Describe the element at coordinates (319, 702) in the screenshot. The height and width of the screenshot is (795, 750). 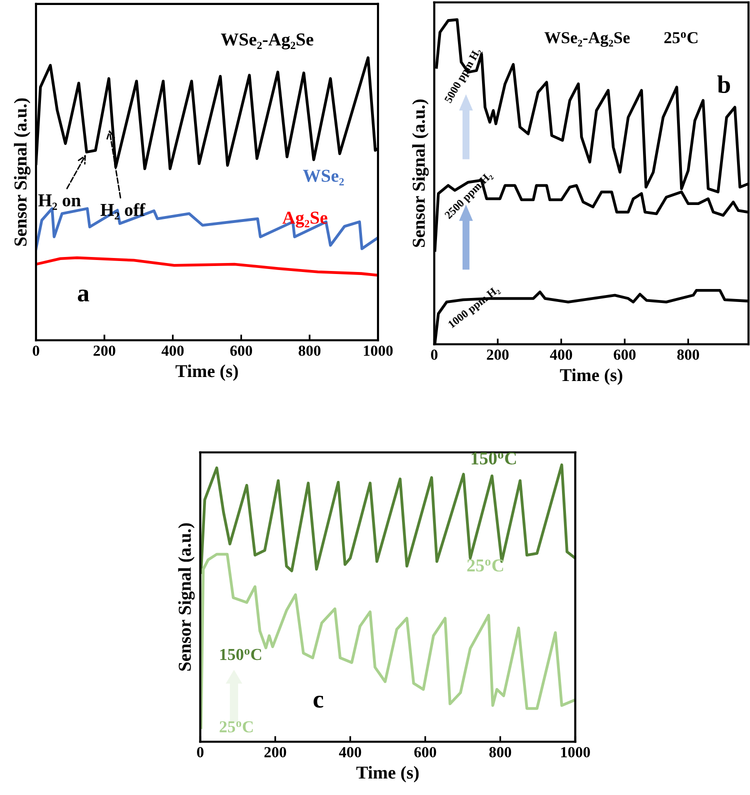
I see `annotation: c` at that location.